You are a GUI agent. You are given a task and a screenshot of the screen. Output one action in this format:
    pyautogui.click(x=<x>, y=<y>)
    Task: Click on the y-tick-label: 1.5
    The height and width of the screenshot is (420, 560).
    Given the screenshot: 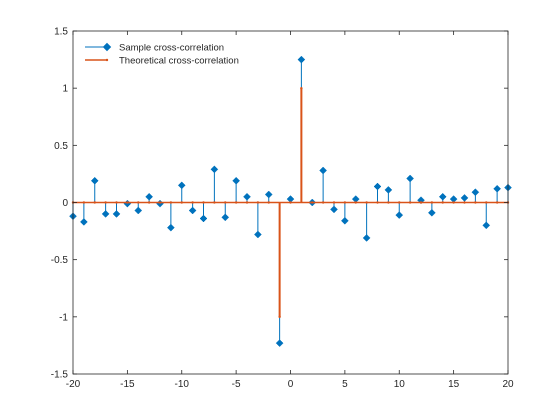 What is the action you would take?
    pyautogui.click(x=61, y=32)
    